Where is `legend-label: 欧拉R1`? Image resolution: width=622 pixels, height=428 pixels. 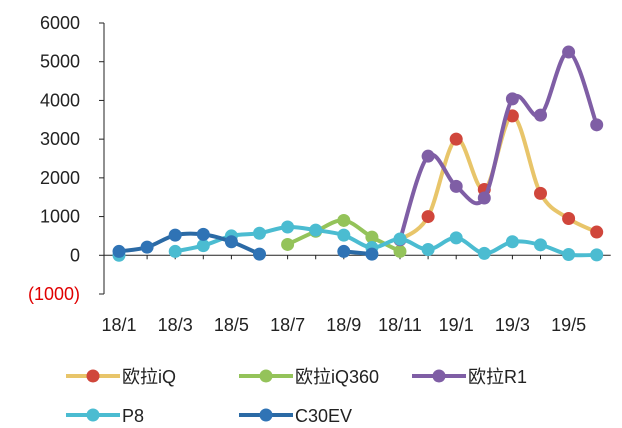 legend-label: 欧拉R1 is located at coordinates (497, 377).